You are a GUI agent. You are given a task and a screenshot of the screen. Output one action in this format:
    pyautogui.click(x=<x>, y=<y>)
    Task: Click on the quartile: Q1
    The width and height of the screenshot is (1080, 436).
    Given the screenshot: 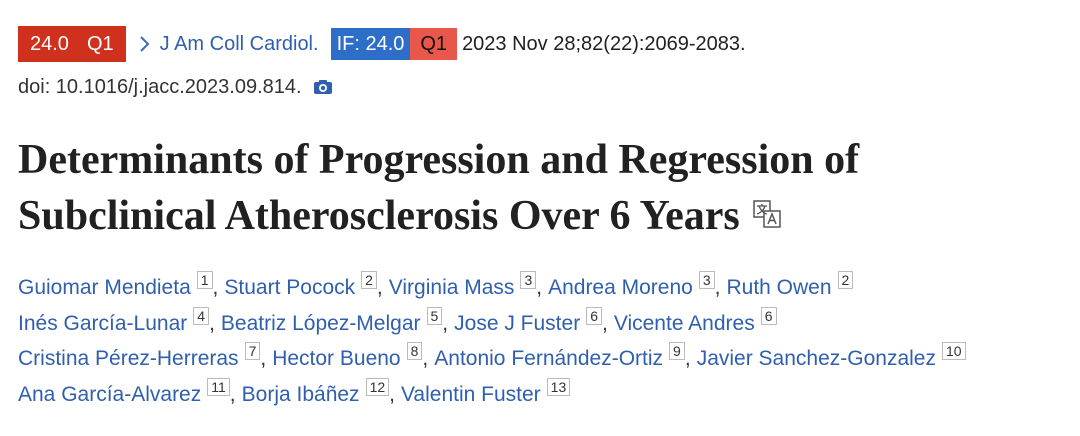 What is the action you would take?
    pyautogui.click(x=100, y=43)
    